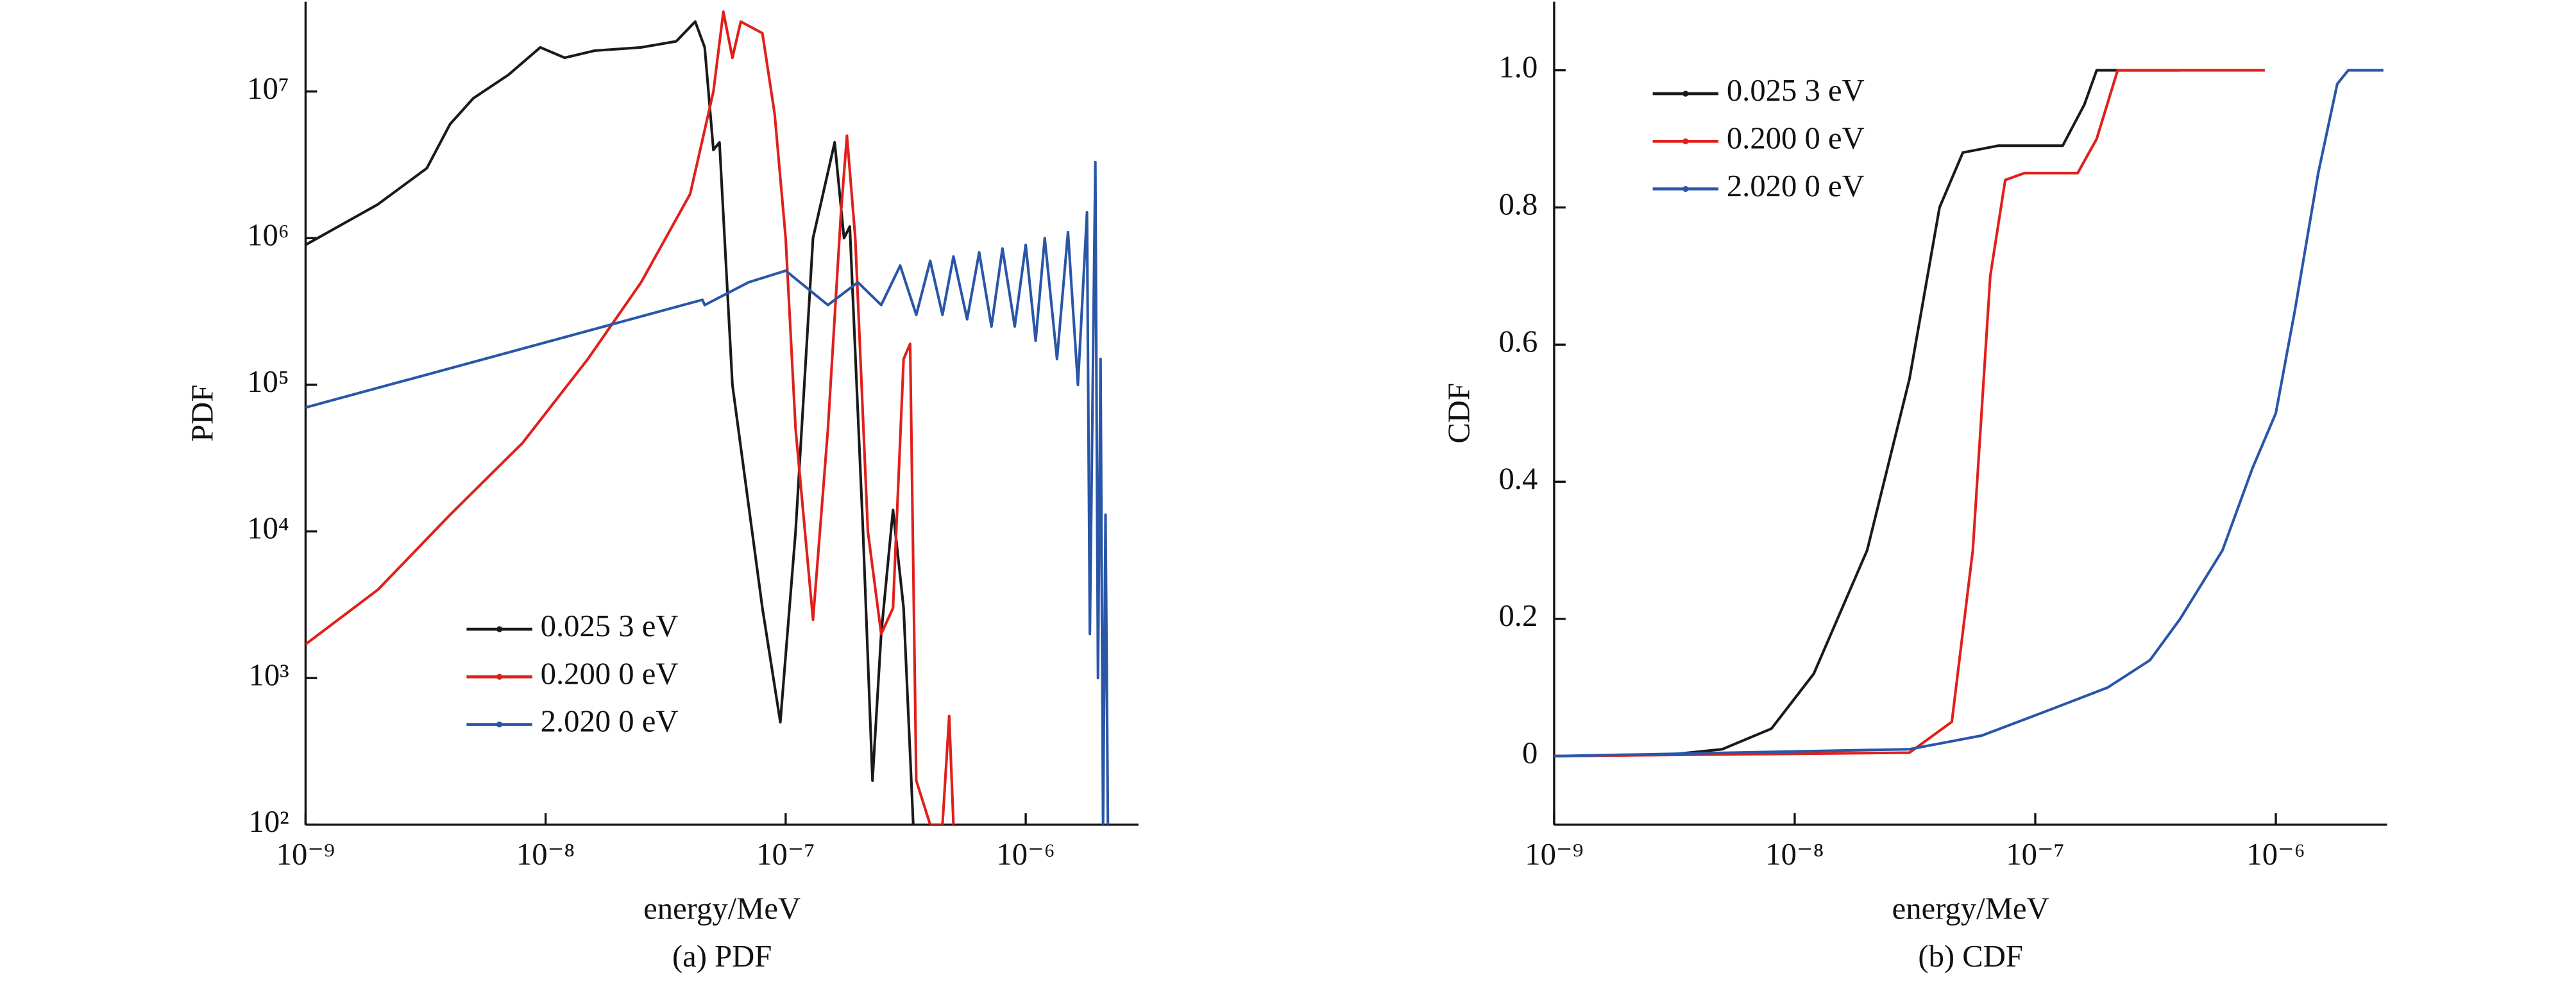  I want to click on y-tick-label: 0.2, so click(1518, 616).